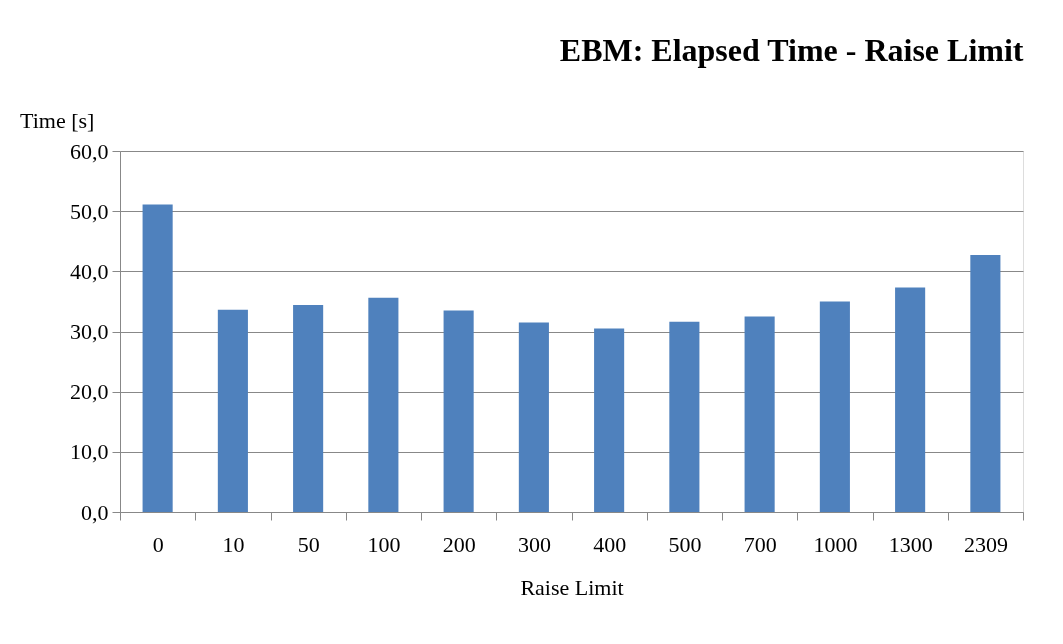  Describe the element at coordinates (910, 544) in the screenshot. I see `x-tick-label: 1300` at that location.